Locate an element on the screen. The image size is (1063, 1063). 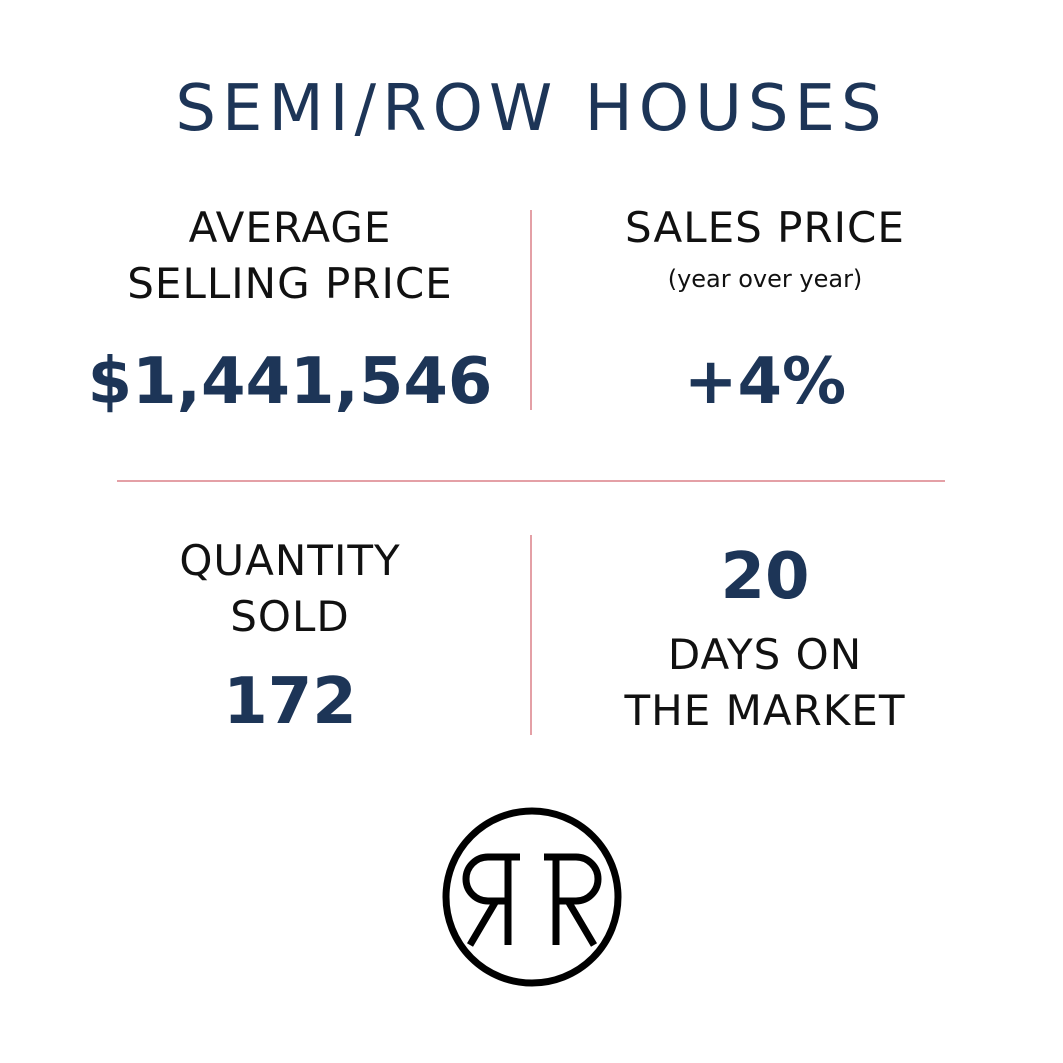
label-line: THE MARKET is located at coordinates (765, 710).